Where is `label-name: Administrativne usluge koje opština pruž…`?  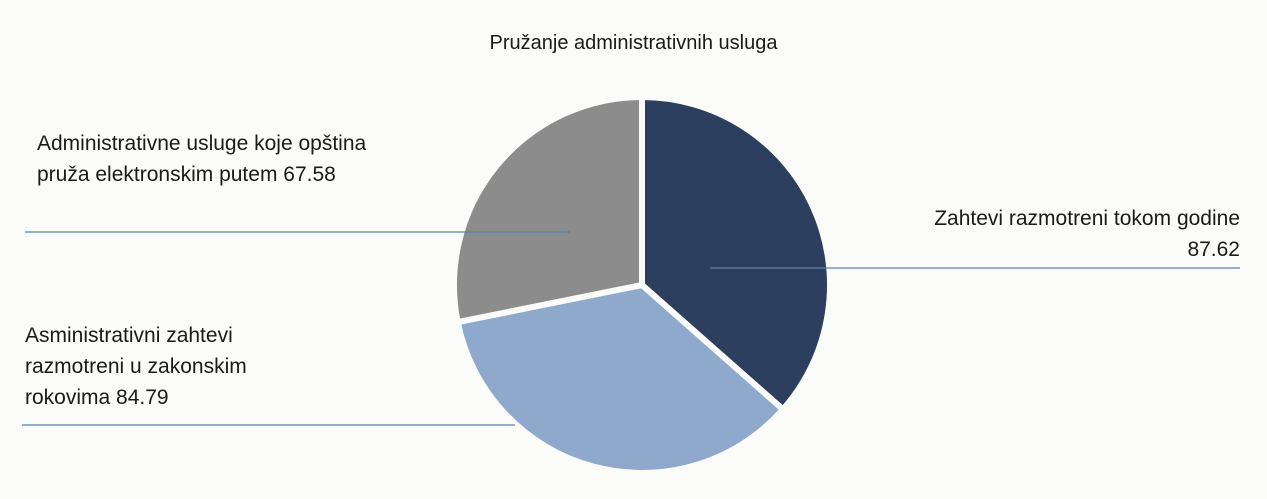
label-name: Administrativne usluge koje opština pruž… is located at coordinates (202, 159).